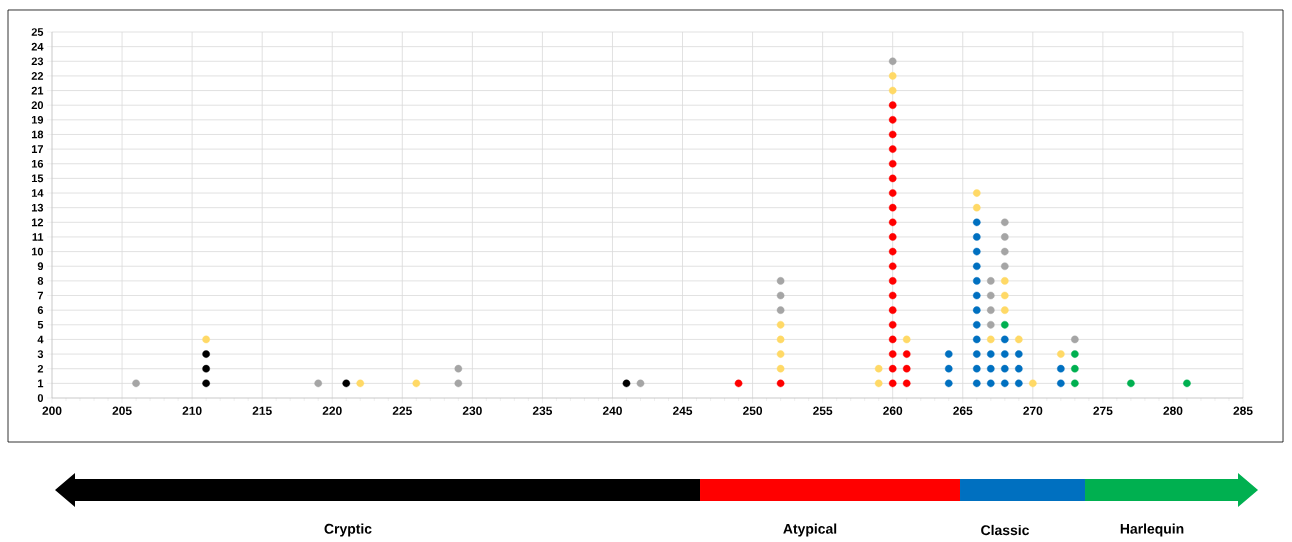  I want to click on x-tick-label: 285, so click(1243, 410).